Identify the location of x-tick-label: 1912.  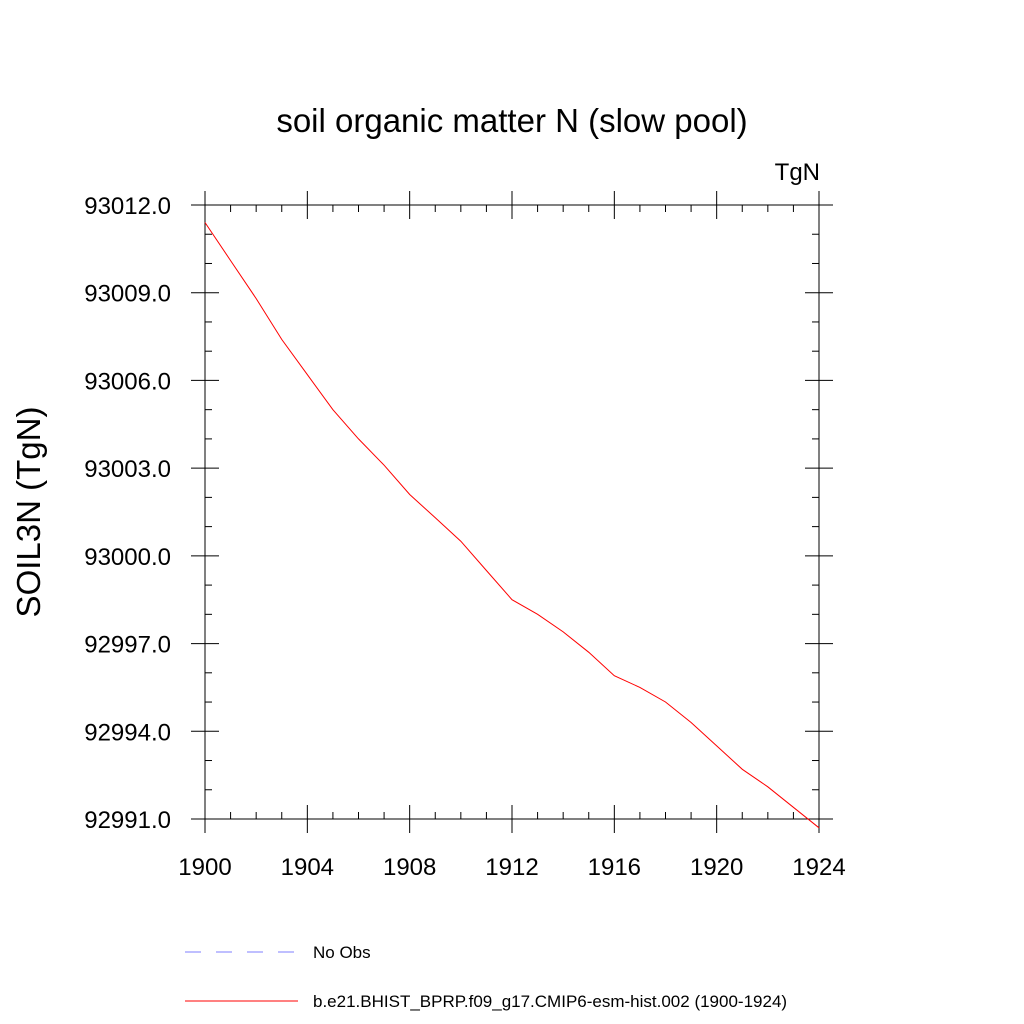
(511, 867).